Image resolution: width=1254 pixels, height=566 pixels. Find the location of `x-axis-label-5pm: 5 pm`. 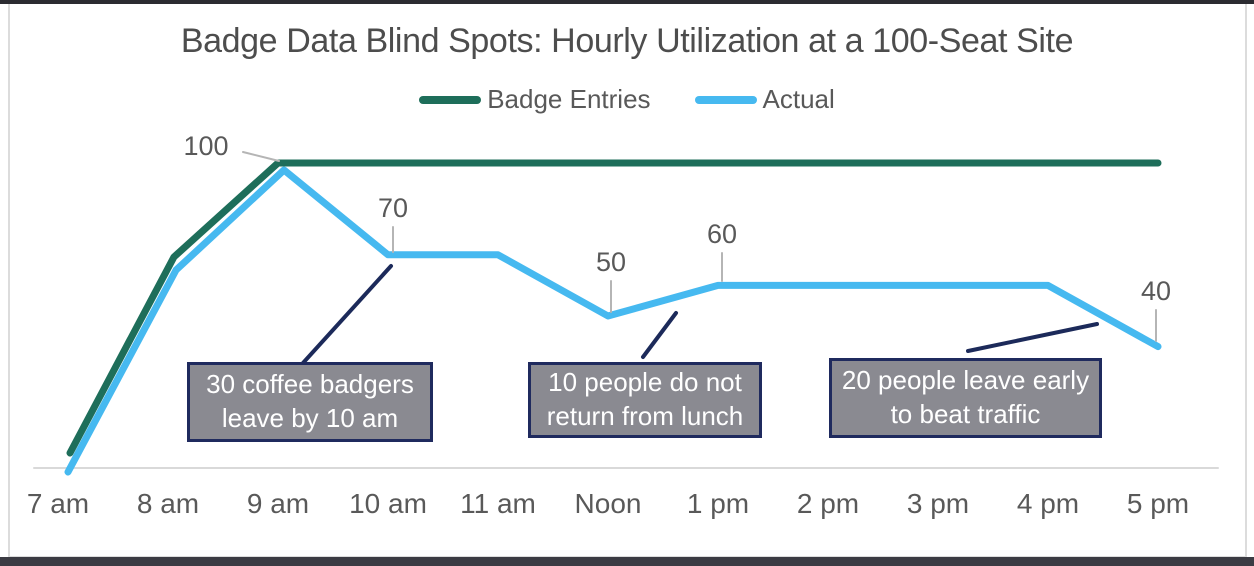

x-axis-label-5pm: 5 pm is located at coordinates (1158, 503).